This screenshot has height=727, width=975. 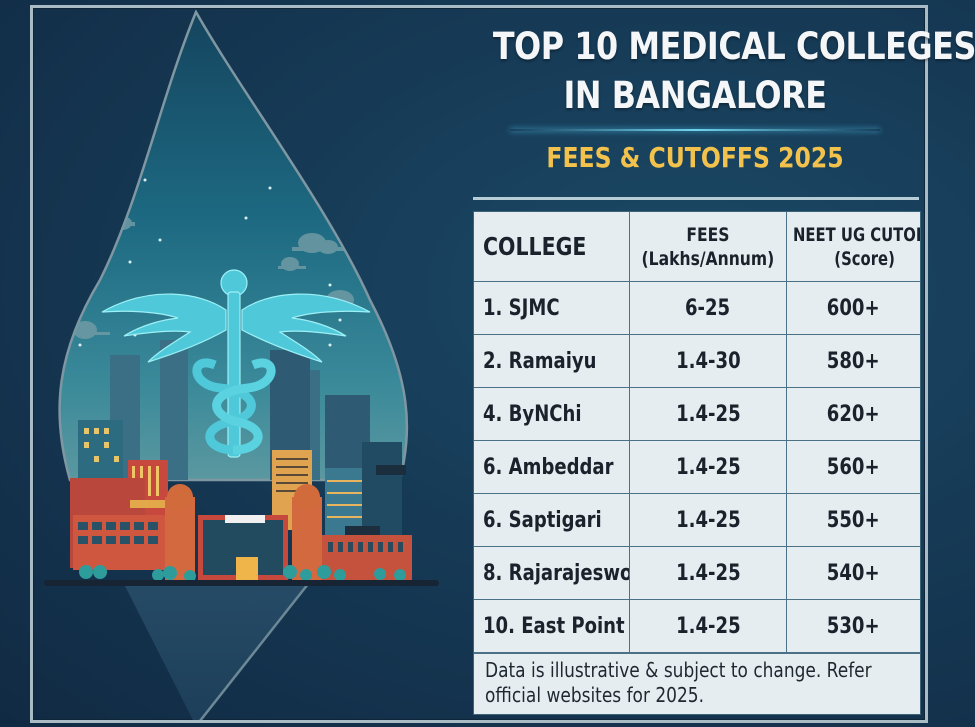 I want to click on header-cutoff-title: NEET UG CUTOFF, so click(x=856, y=234).